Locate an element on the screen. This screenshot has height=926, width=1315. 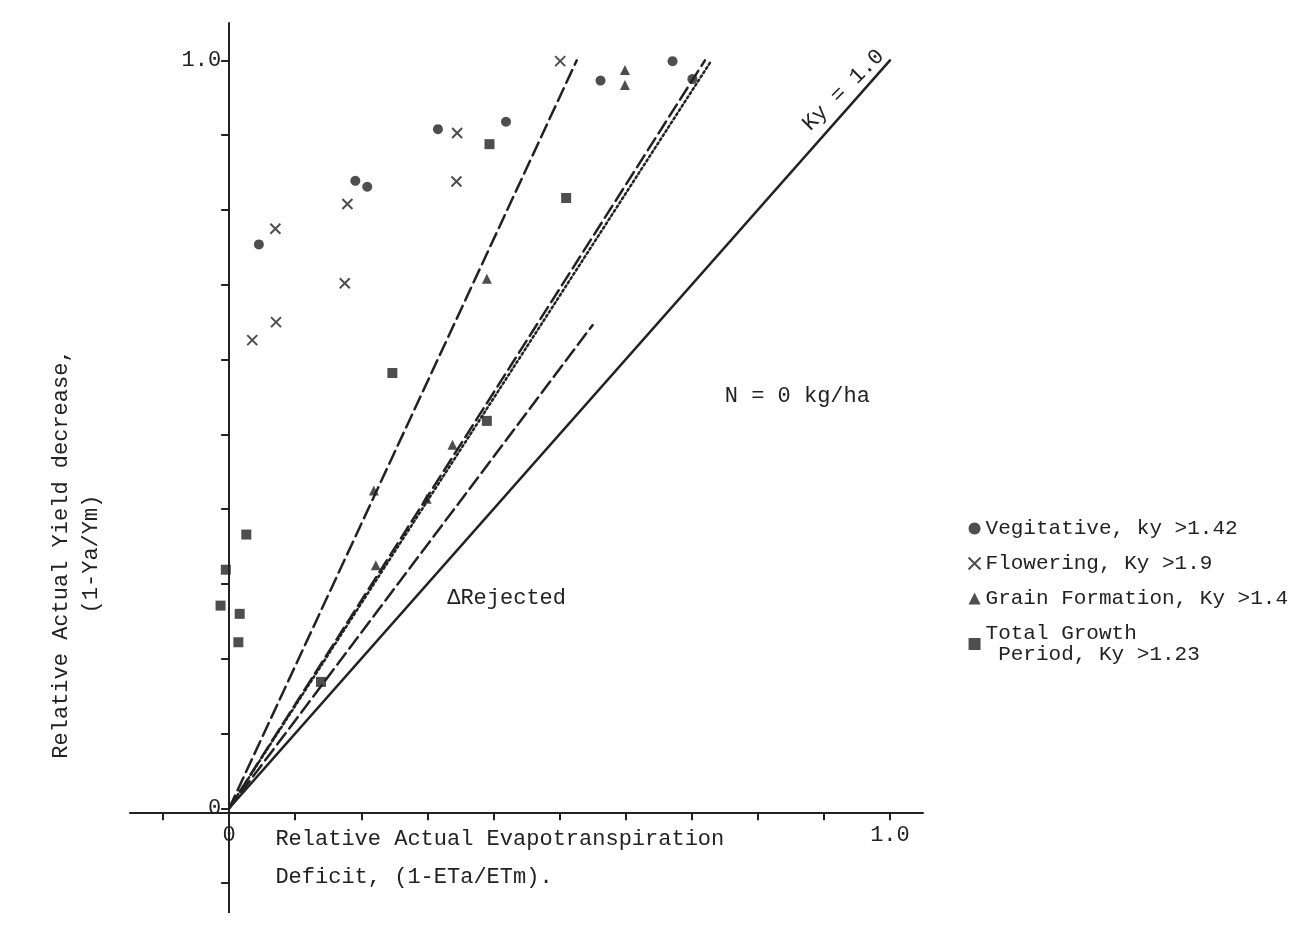
legend-label: Total Growth Period, Ky >1.23 is located at coordinates (1092, 644).